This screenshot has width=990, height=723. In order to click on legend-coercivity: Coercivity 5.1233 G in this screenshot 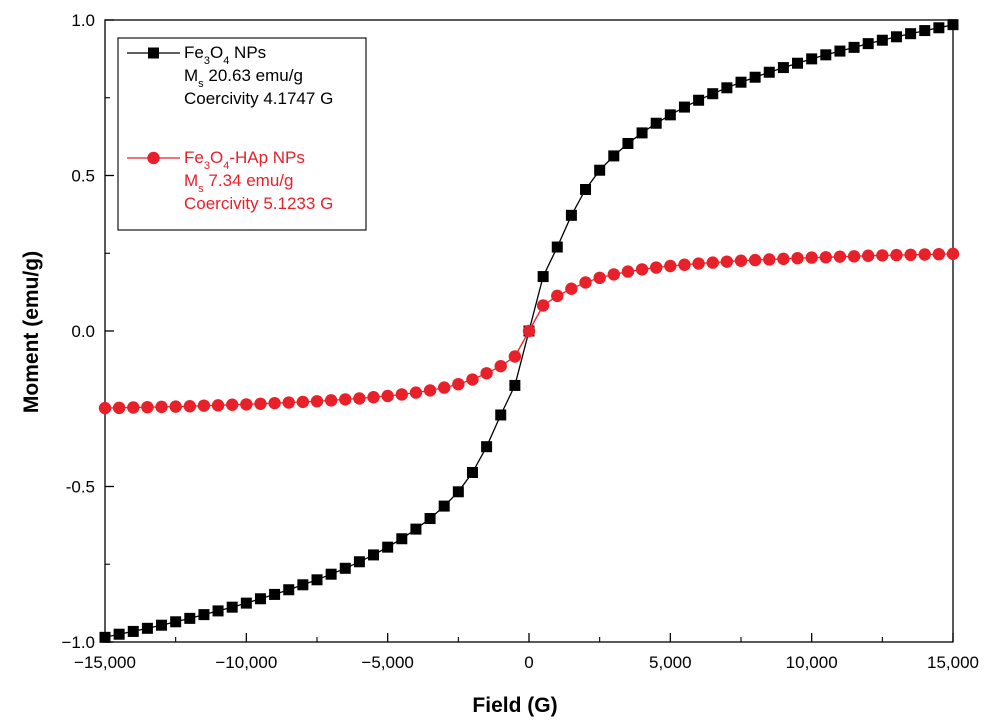, I will do `click(258, 203)`.